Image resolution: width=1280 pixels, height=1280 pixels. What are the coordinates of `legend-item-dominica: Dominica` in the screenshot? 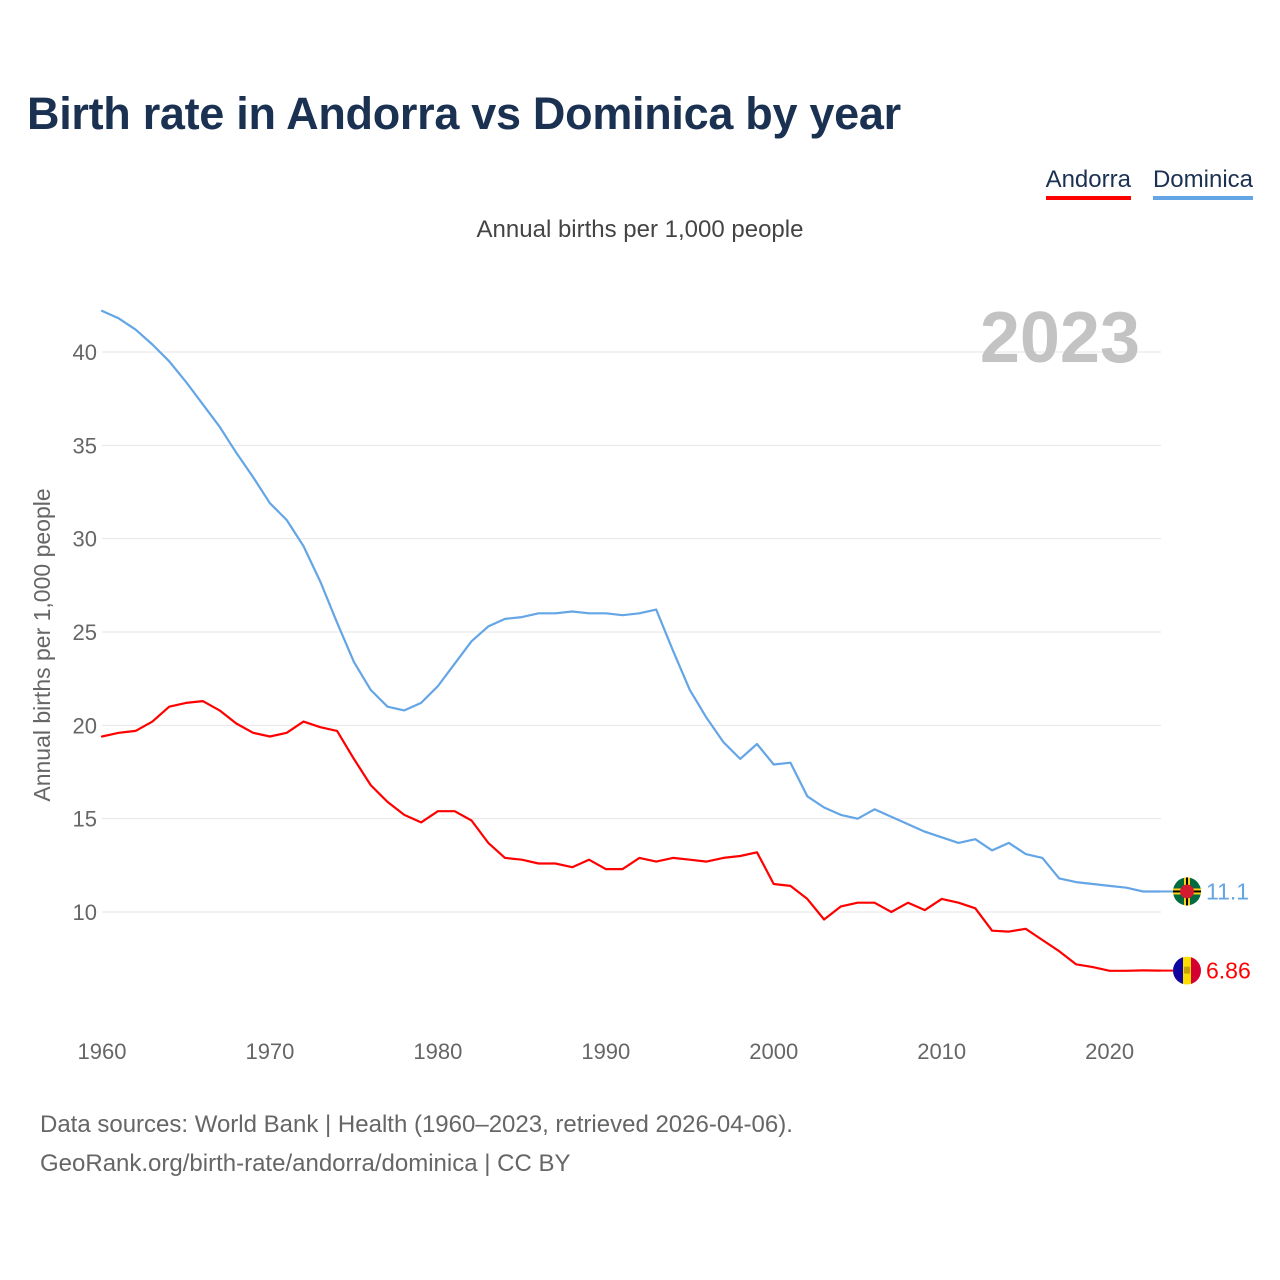 It's located at (1202, 183).